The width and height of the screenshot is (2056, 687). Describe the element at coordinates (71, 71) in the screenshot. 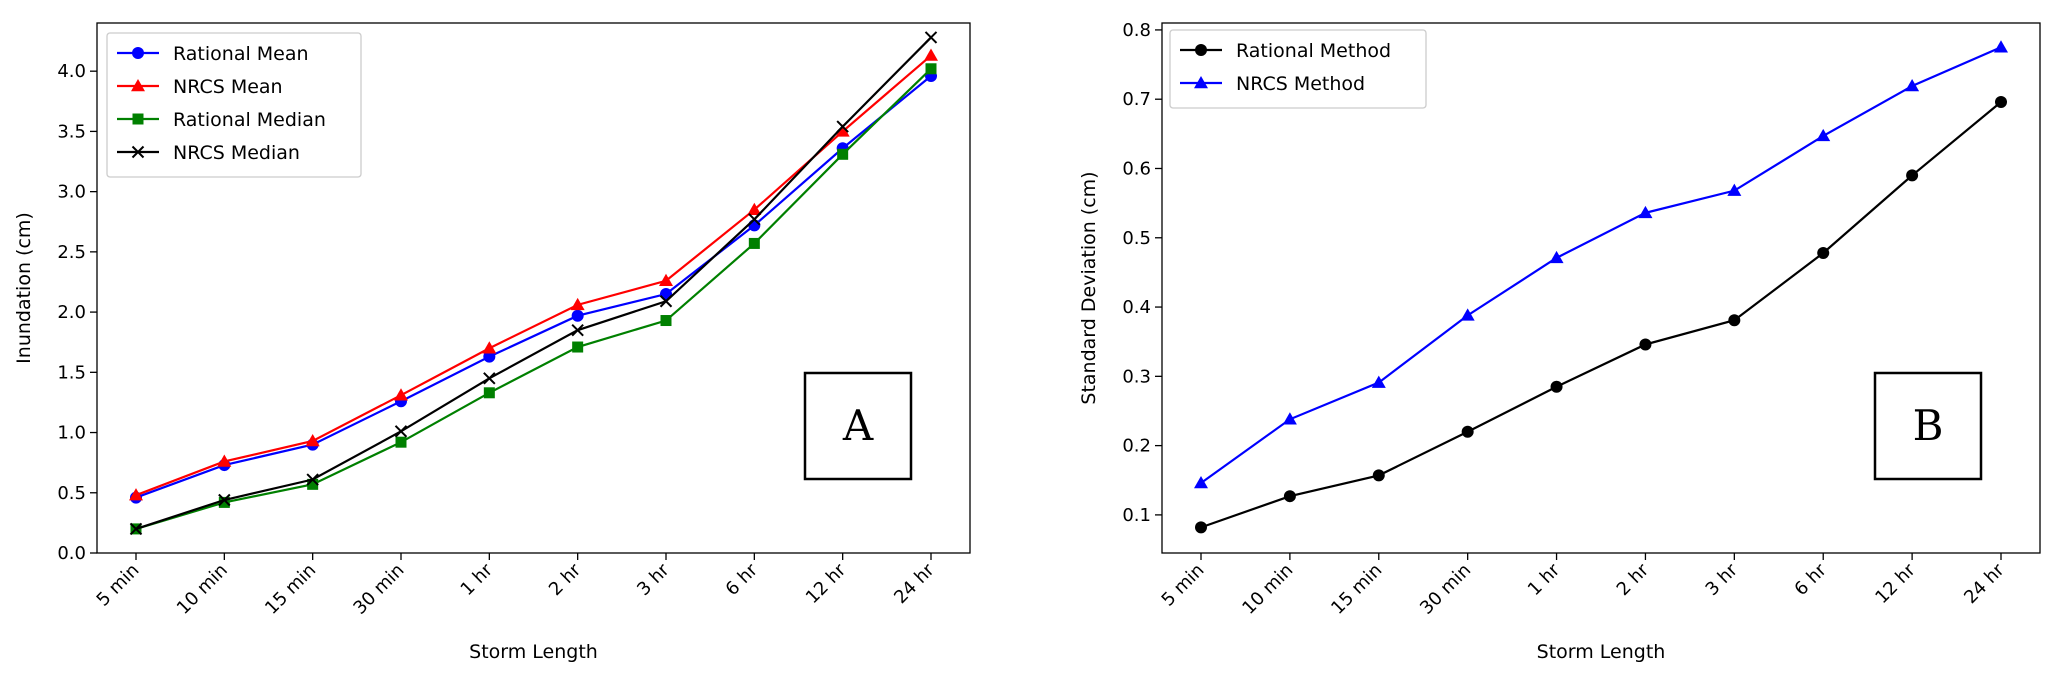

I see `y-tick-label: 4.0` at that location.